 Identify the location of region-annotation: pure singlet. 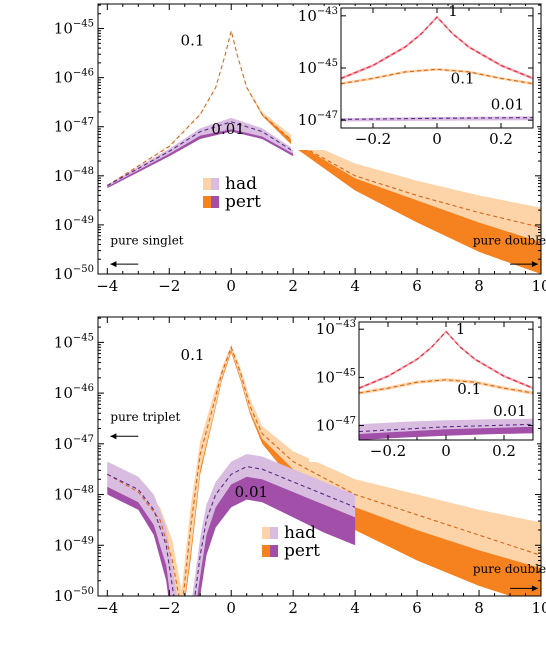
(146, 241).